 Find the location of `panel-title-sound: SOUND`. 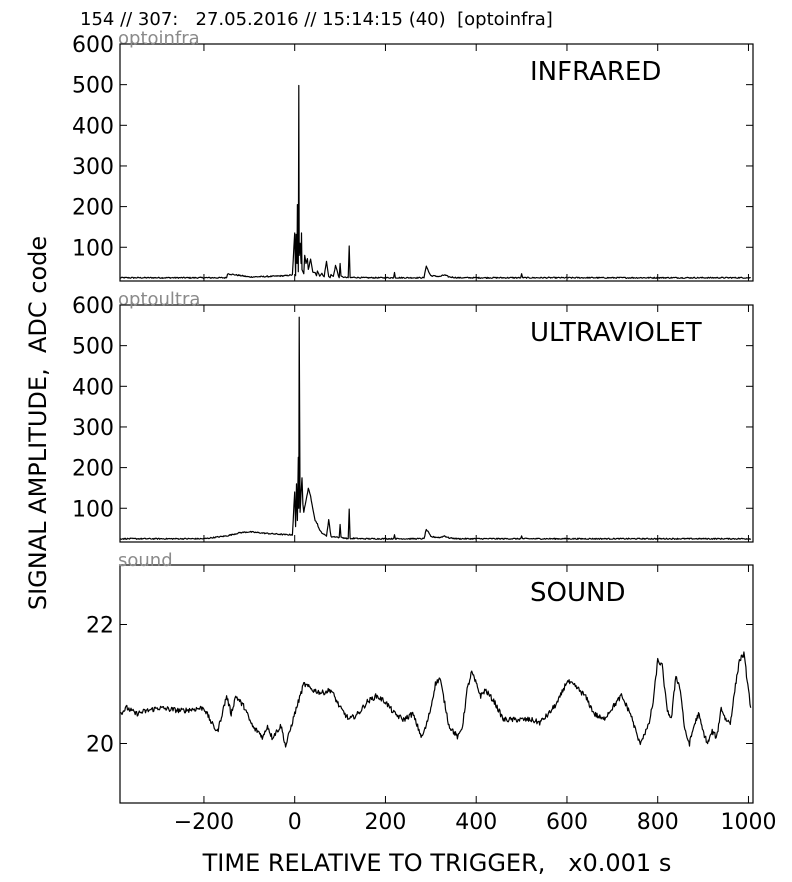

panel-title-sound: SOUND is located at coordinates (577, 593).